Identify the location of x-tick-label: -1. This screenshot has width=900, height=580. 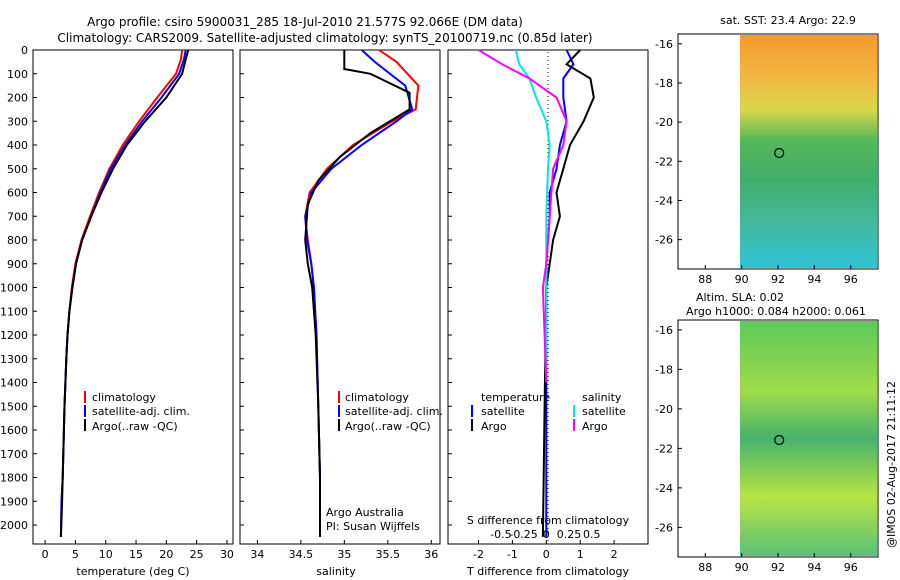
(512, 554).